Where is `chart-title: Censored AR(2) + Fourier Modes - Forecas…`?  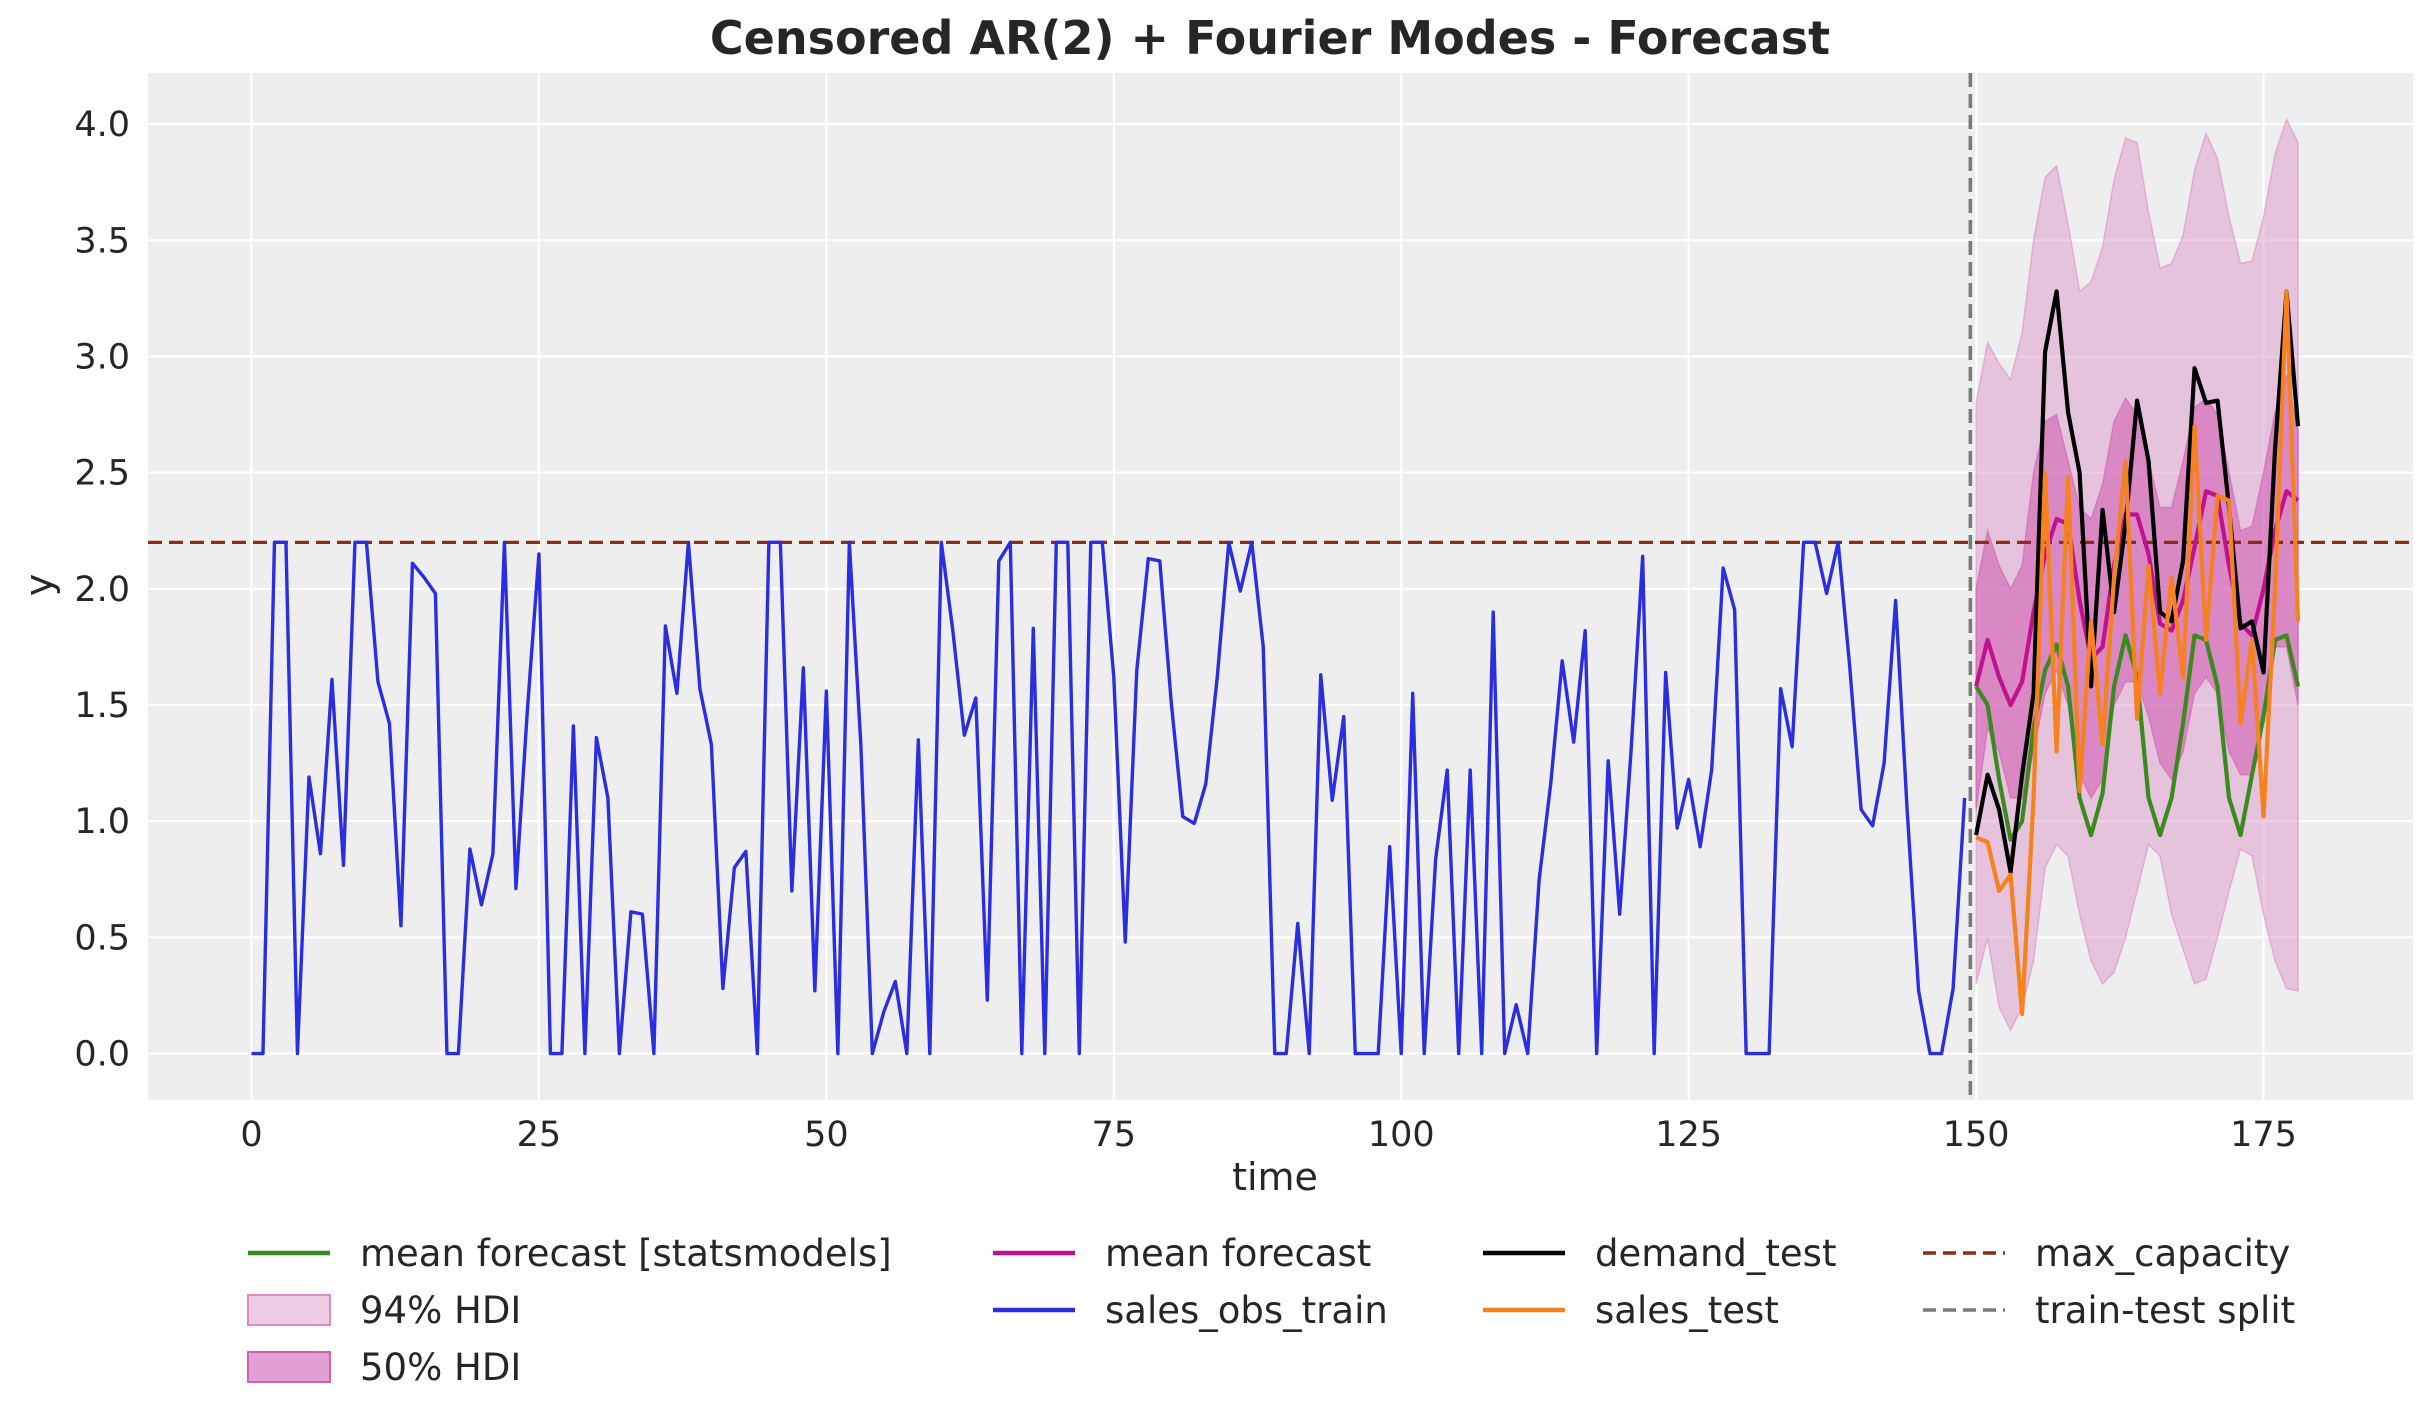
chart-title: Censored AR(2) + Fourier Modes - Forecas… is located at coordinates (1270, 38).